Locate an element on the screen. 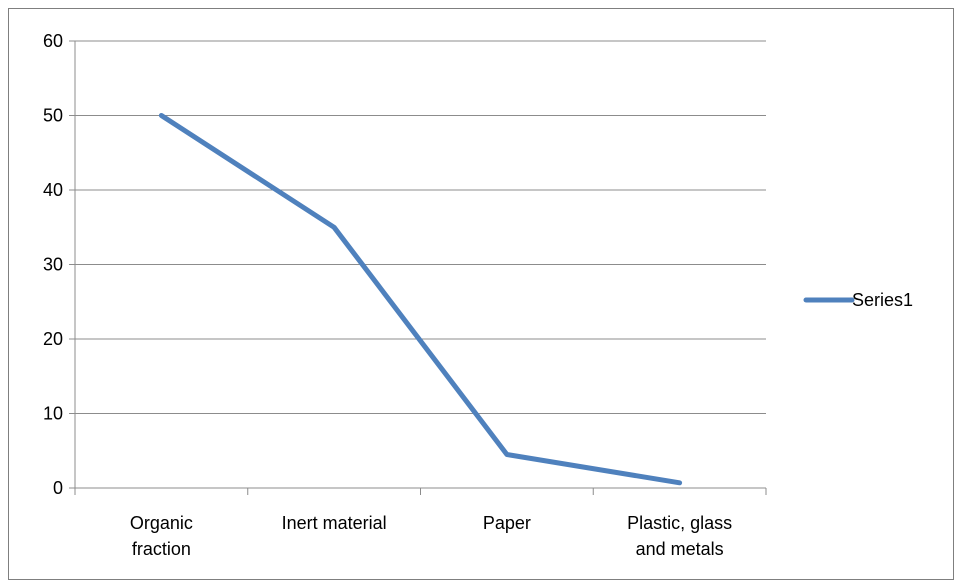  x-category-label: Plastic, glass and metals is located at coordinates (679, 536).